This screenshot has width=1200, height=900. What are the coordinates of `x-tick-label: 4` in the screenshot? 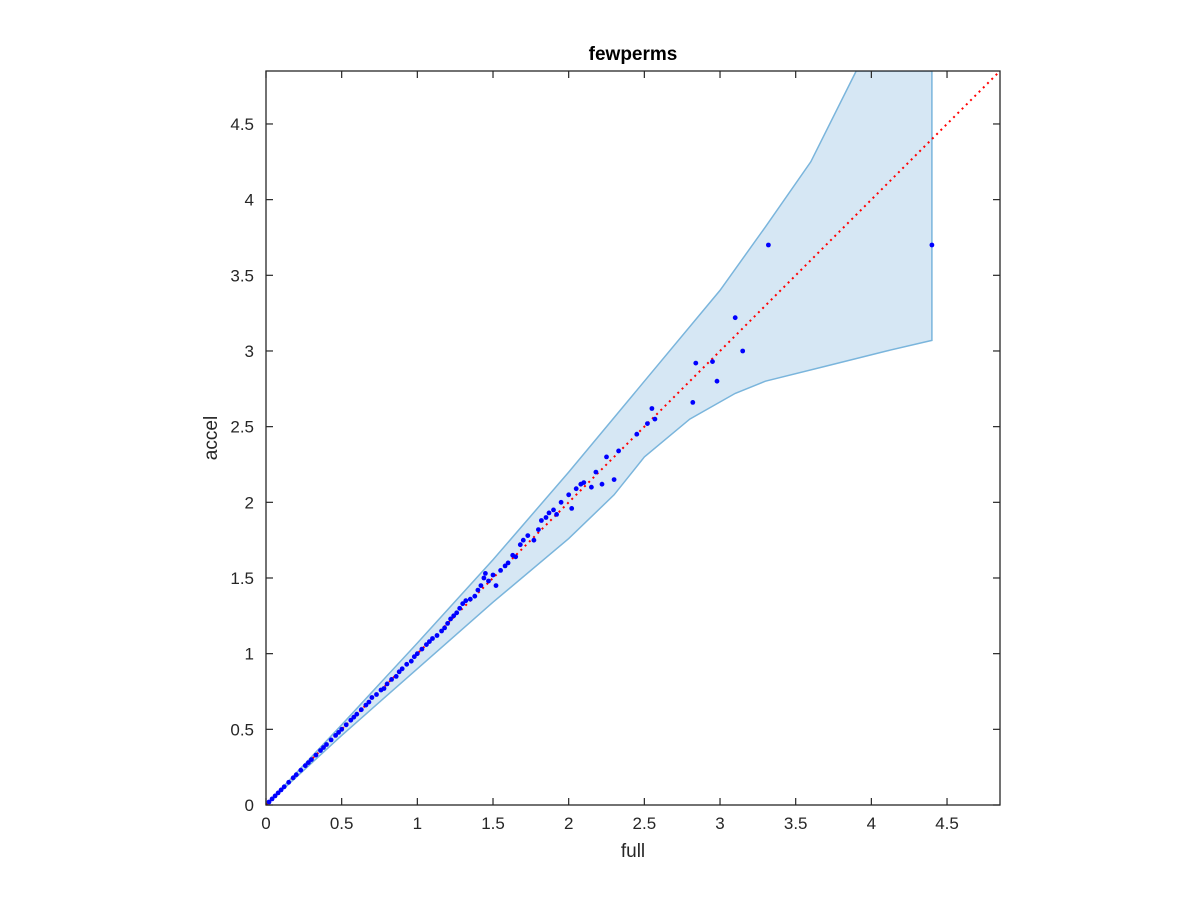 It's located at (871, 823).